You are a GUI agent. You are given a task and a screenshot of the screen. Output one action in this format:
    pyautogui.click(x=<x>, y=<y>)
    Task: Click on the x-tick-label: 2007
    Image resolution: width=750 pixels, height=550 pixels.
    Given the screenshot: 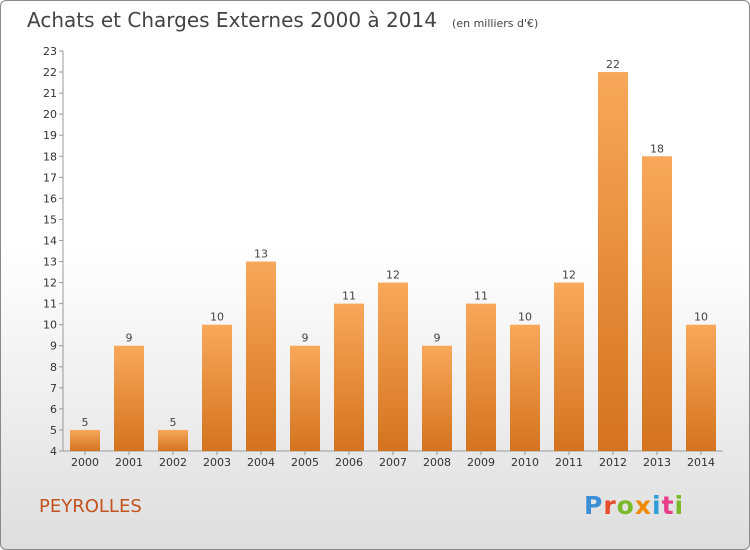 What is the action you would take?
    pyautogui.click(x=393, y=462)
    